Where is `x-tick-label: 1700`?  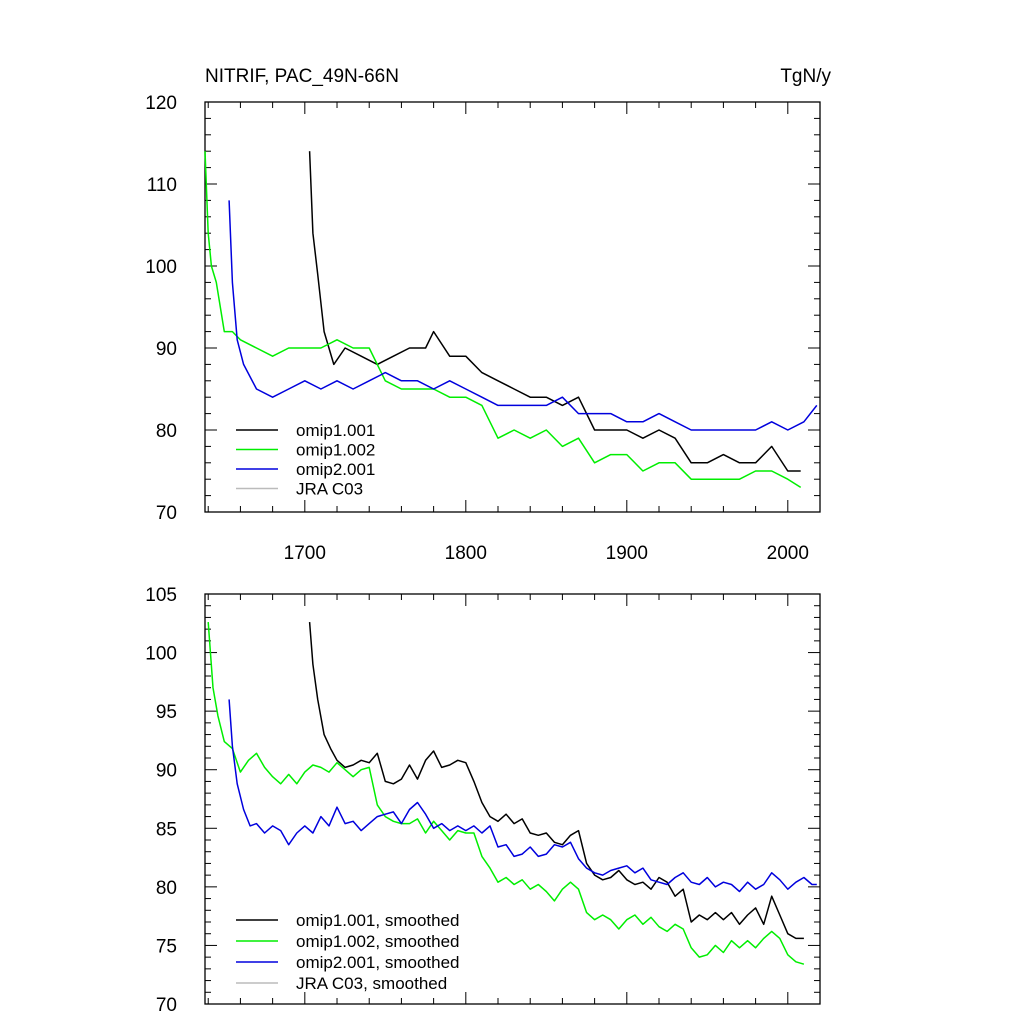 x-tick-label: 1700 is located at coordinates (305, 553).